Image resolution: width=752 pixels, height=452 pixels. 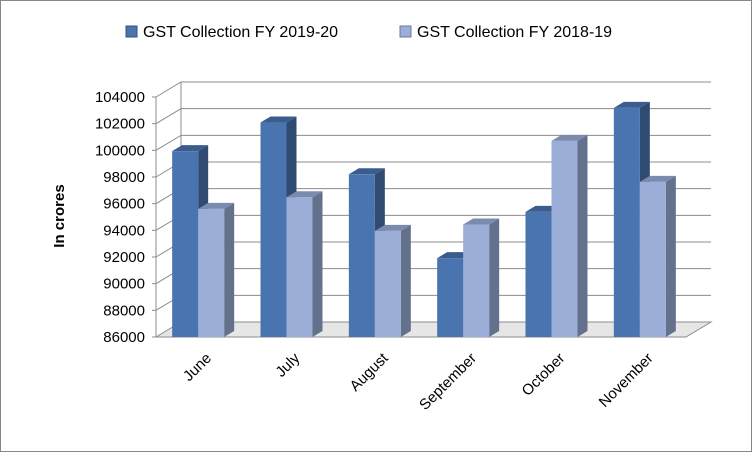 What do you see at coordinates (124, 257) in the screenshot?
I see `y-tick-label: 92000` at bounding box center [124, 257].